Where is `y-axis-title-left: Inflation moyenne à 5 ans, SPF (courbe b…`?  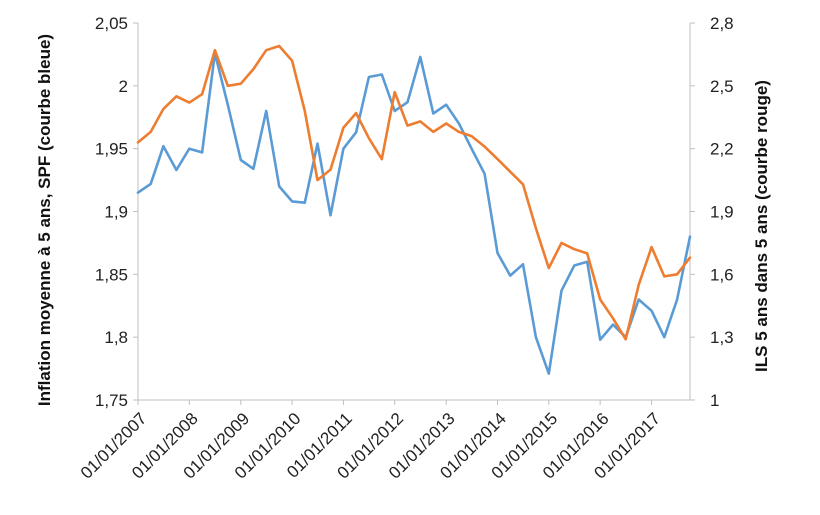 y-axis-title-left: Inflation moyenne à 5 ans, SPF (courbe b… is located at coordinates (44, 220).